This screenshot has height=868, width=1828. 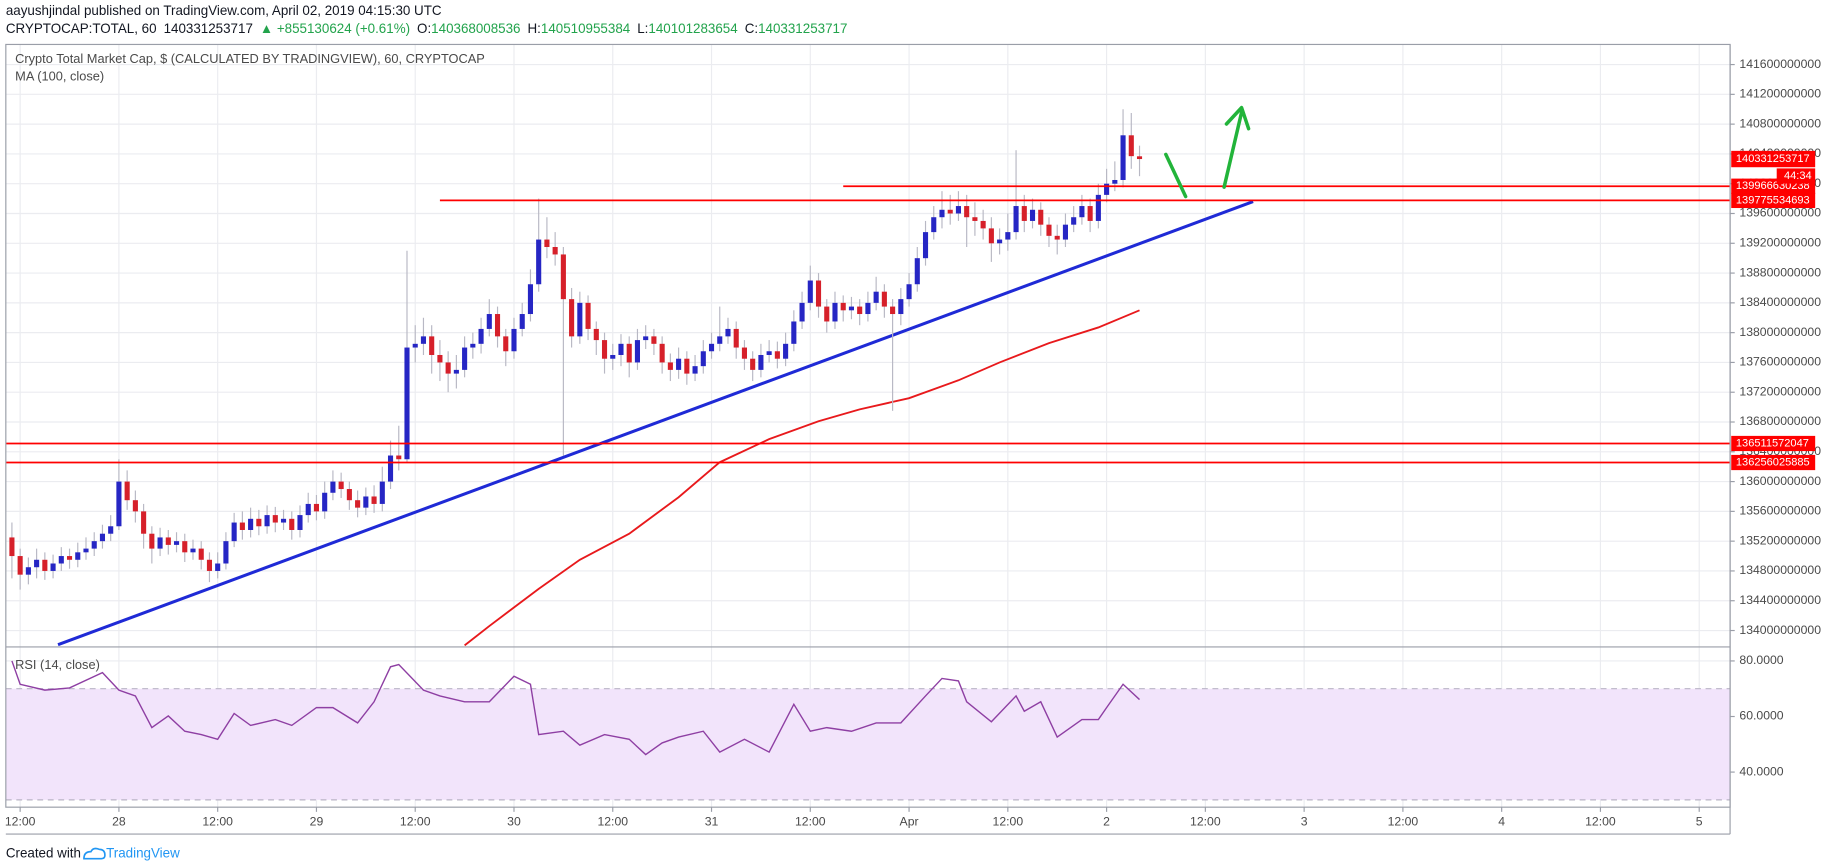 What do you see at coordinates (59, 76) in the screenshot?
I see `legend-entry: MA (100, close)` at bounding box center [59, 76].